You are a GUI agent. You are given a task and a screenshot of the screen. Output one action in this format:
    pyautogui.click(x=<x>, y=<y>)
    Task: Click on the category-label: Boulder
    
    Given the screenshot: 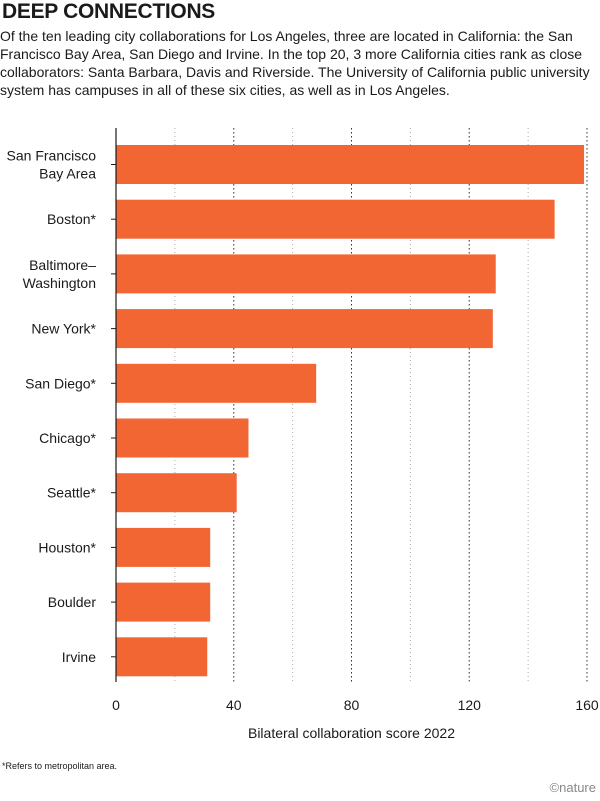 What is the action you would take?
    pyautogui.click(x=72, y=602)
    